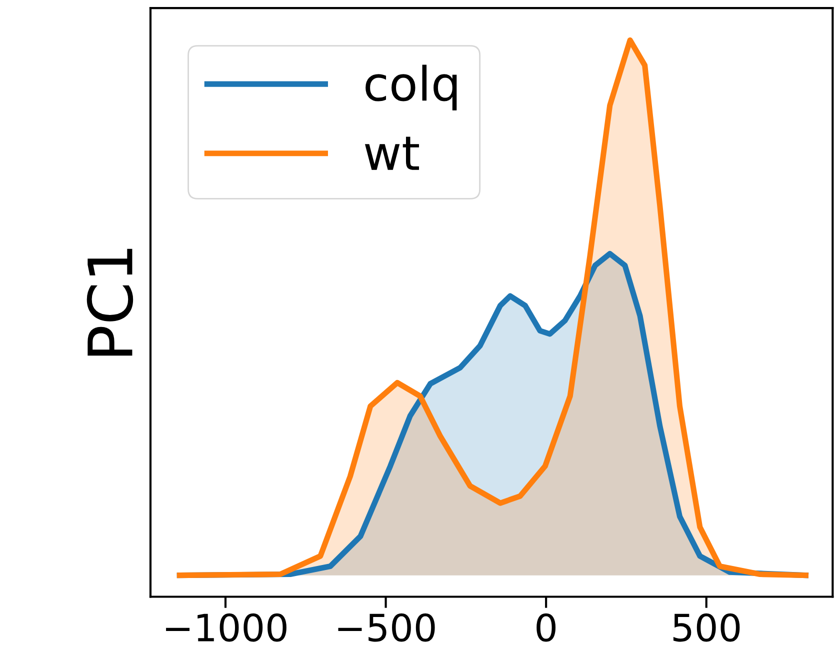 The height and width of the screenshot is (672, 836). What do you see at coordinates (706, 627) in the screenshot?
I see `x-tick-label: 500` at bounding box center [706, 627].